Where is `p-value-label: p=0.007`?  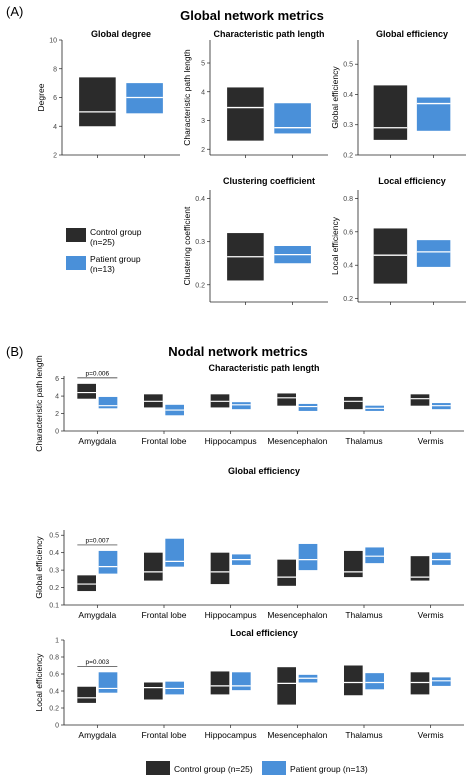
p-value-label: p=0.007 is located at coordinates (97, 540).